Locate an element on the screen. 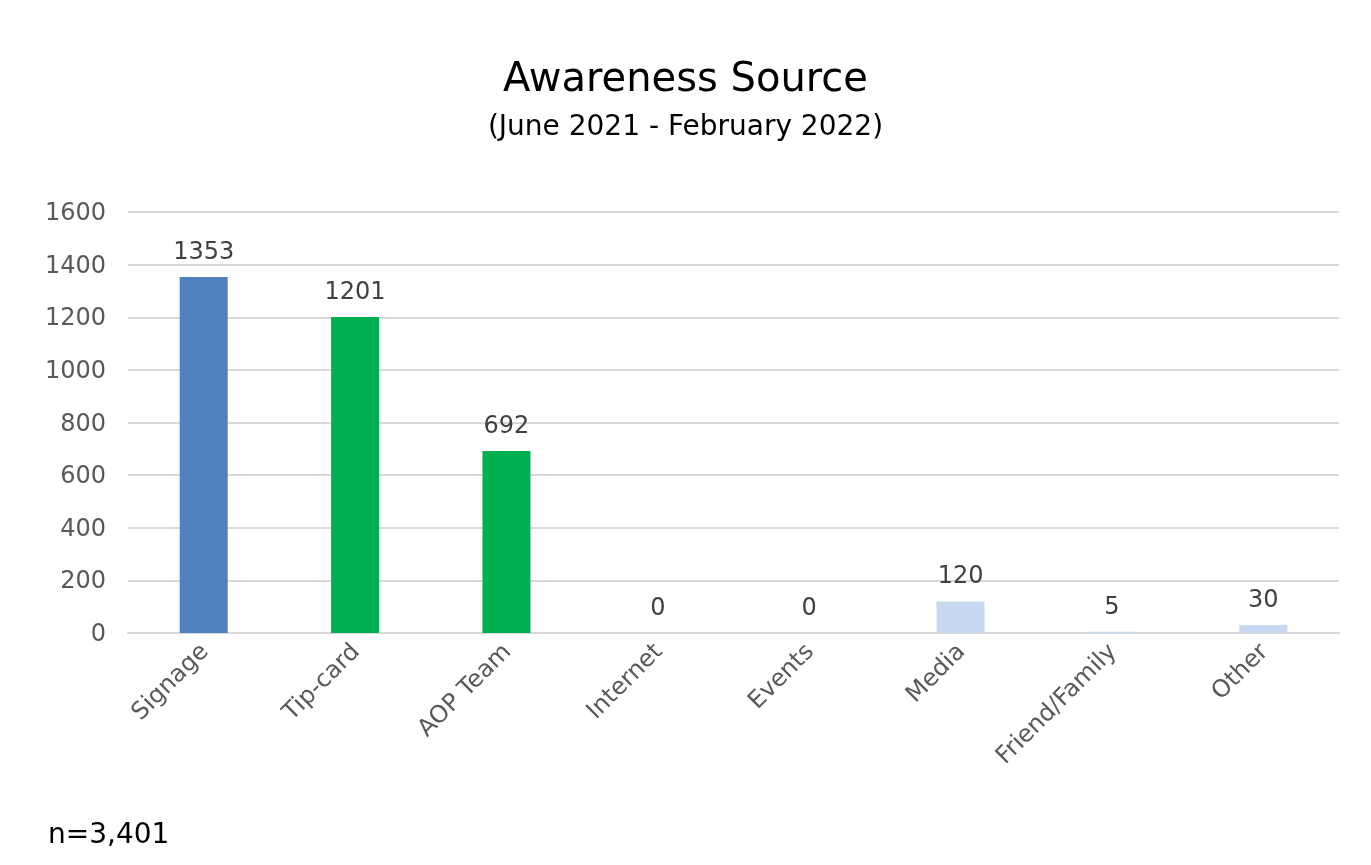 The height and width of the screenshot is (865, 1371). chart-title: Awareness Source is located at coordinates (685, 77).